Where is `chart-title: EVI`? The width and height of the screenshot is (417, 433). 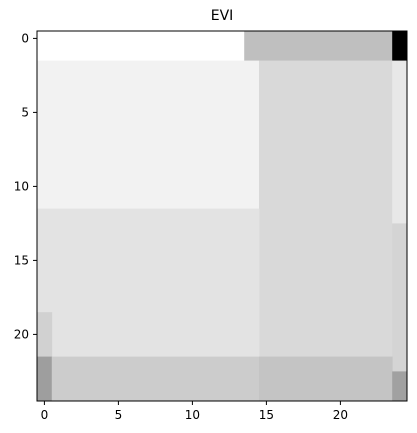 chart-title: EVI is located at coordinates (222, 16).